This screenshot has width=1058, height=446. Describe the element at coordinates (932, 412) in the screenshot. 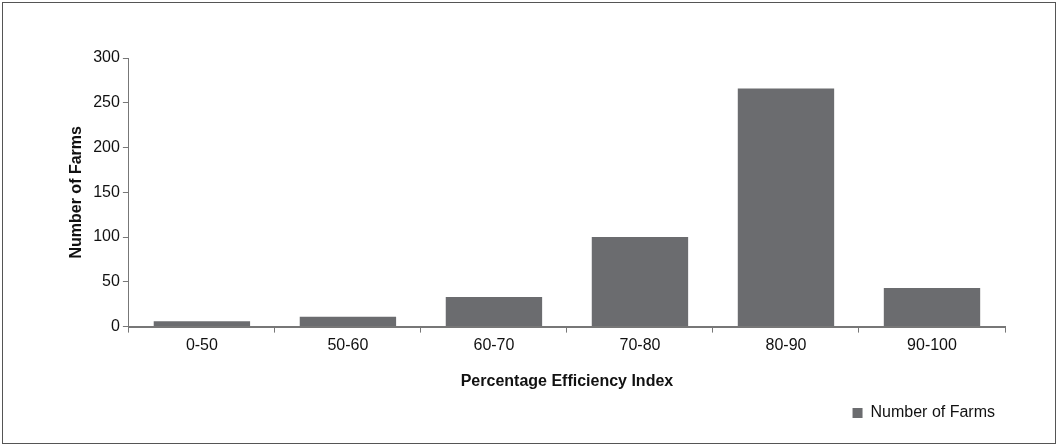

I see `legend-label: Number of Farms` at that location.